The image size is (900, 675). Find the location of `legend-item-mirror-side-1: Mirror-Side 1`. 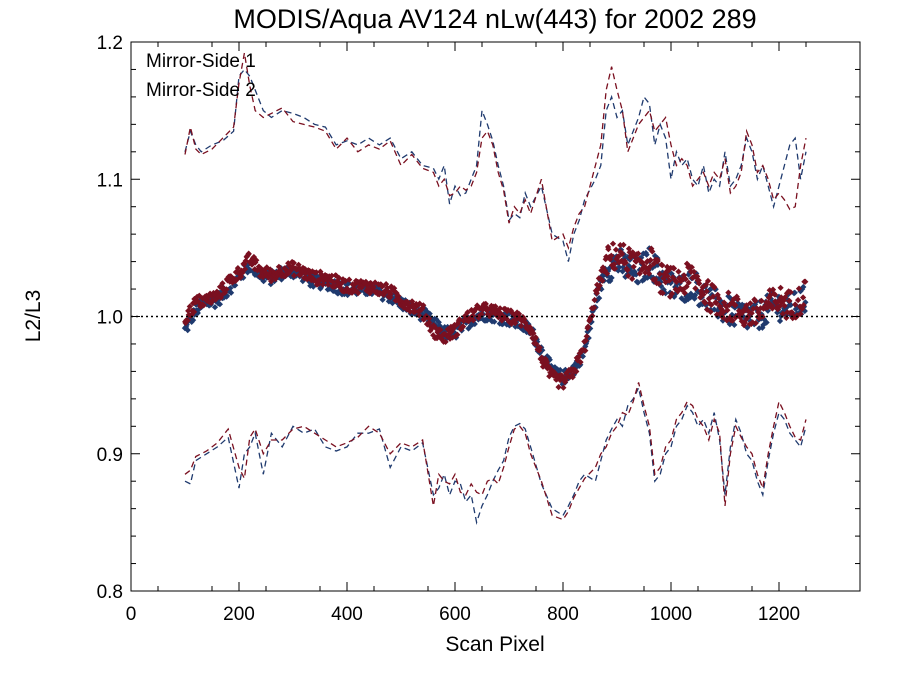

legend-item-mirror-side-1: Mirror-Side 1 is located at coordinates (201, 61).